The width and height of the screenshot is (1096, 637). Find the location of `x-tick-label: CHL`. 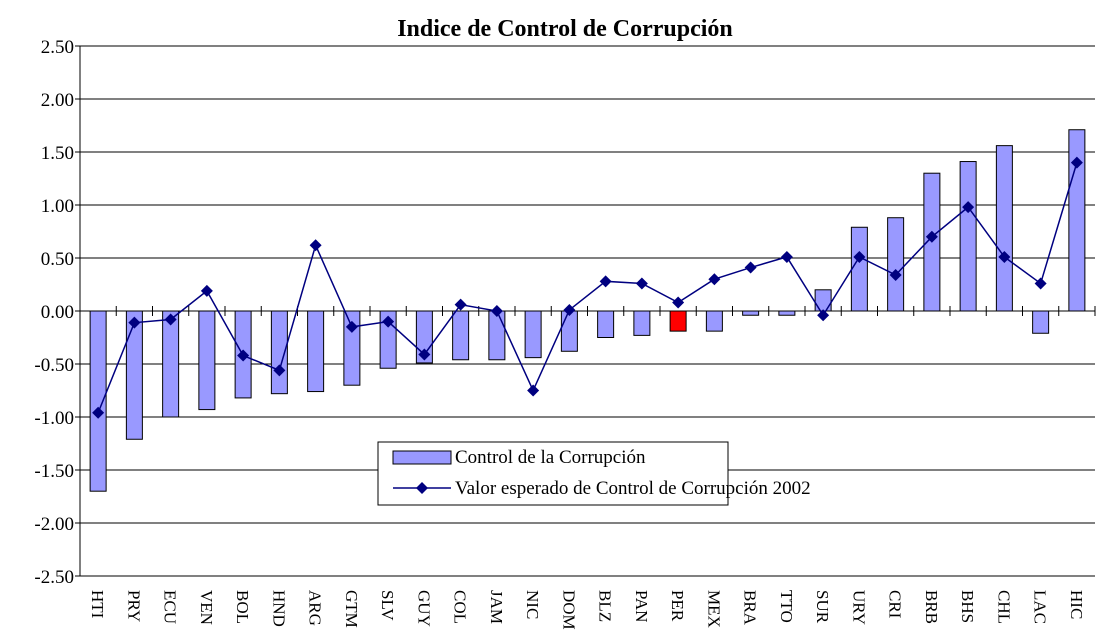

x-tick-label: CHL is located at coordinates (1003, 607).